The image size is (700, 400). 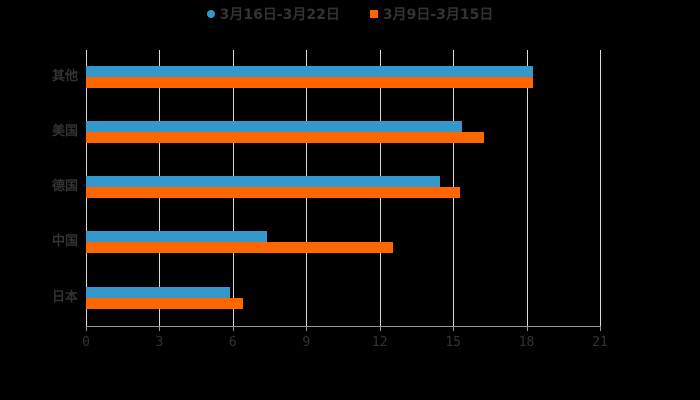 I want to click on x-axis-line, so click(x=343, y=326).